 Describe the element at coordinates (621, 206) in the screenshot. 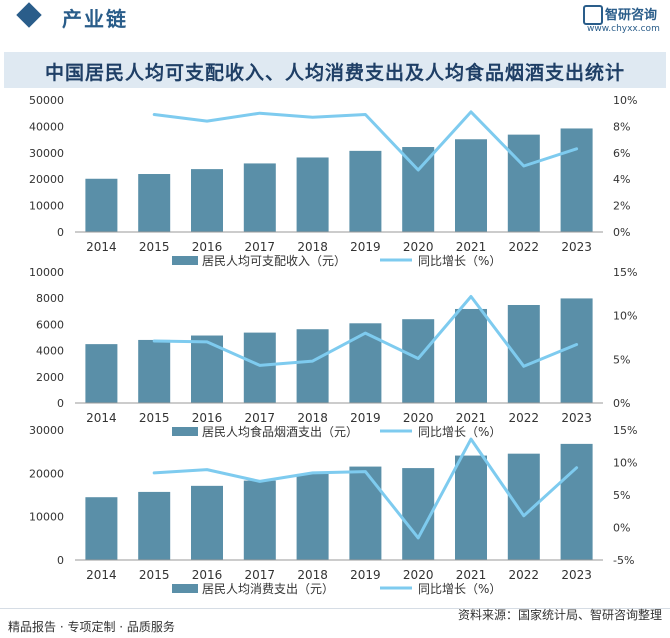

I see `right-axis-tick-label: 2%` at that location.